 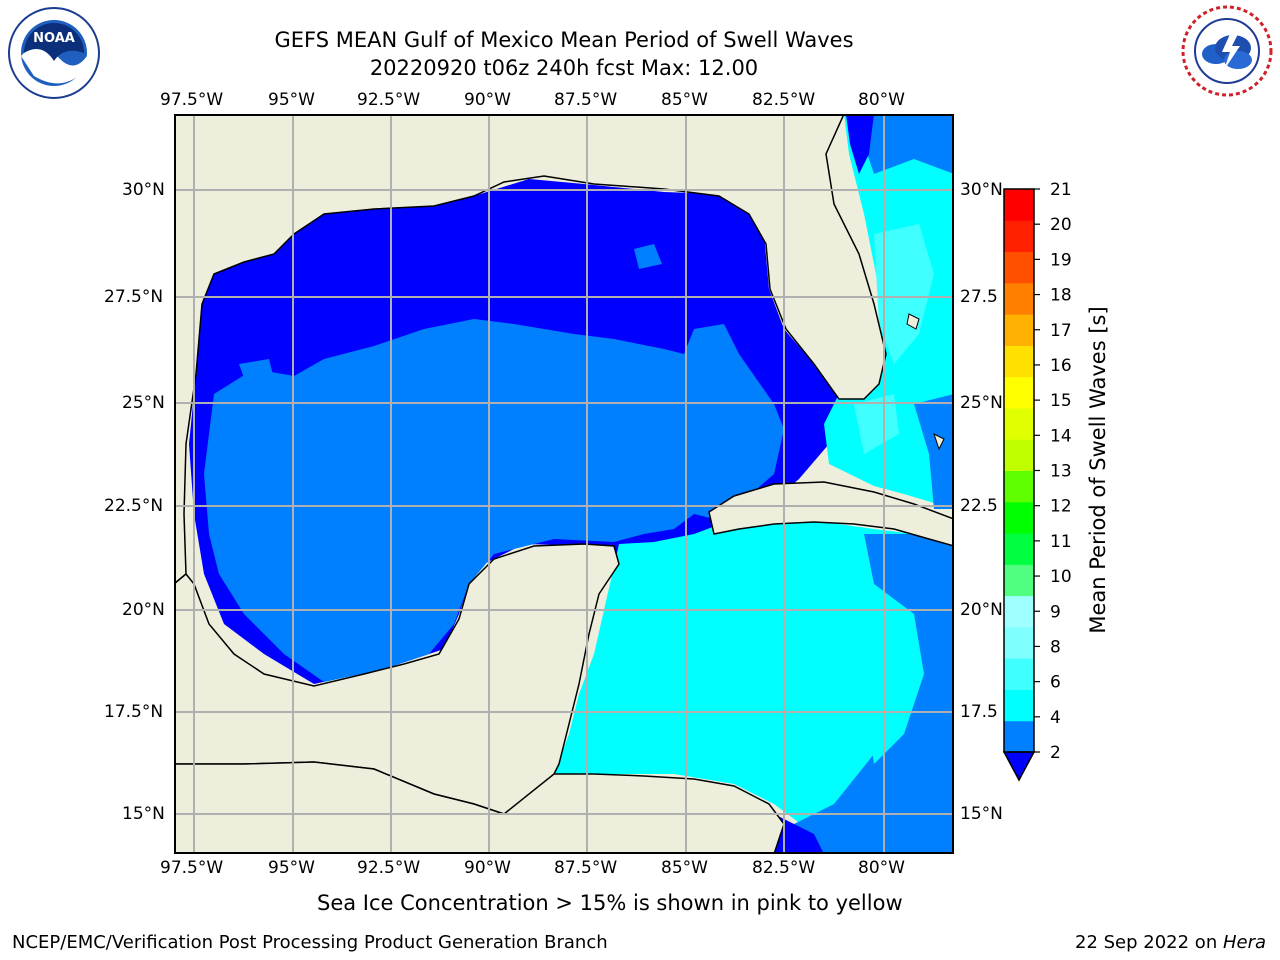 What do you see at coordinates (784, 868) in the screenshot?
I see `lon-label-bottom-6: 82.5°W` at bounding box center [784, 868].